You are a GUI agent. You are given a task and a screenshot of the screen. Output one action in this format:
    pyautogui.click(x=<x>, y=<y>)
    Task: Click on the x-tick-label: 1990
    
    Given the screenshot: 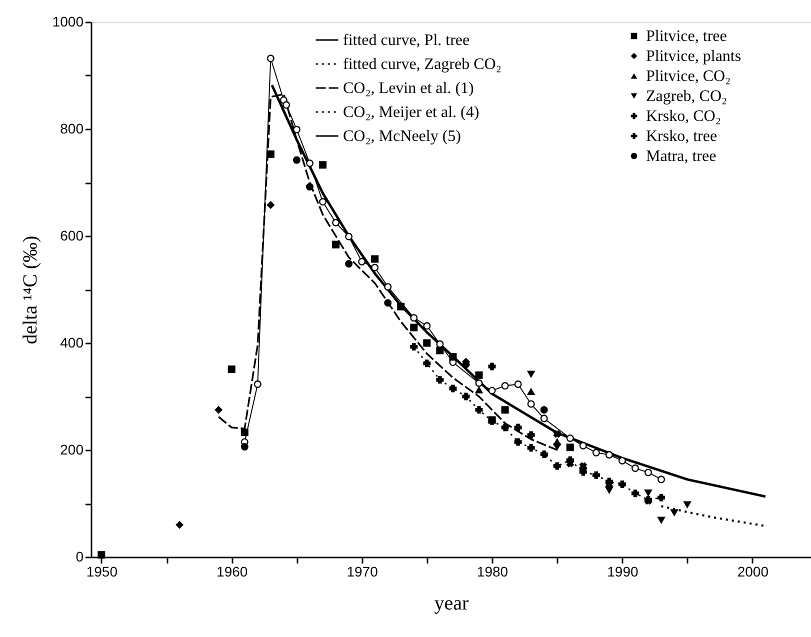 What is the action you would take?
    pyautogui.click(x=622, y=572)
    